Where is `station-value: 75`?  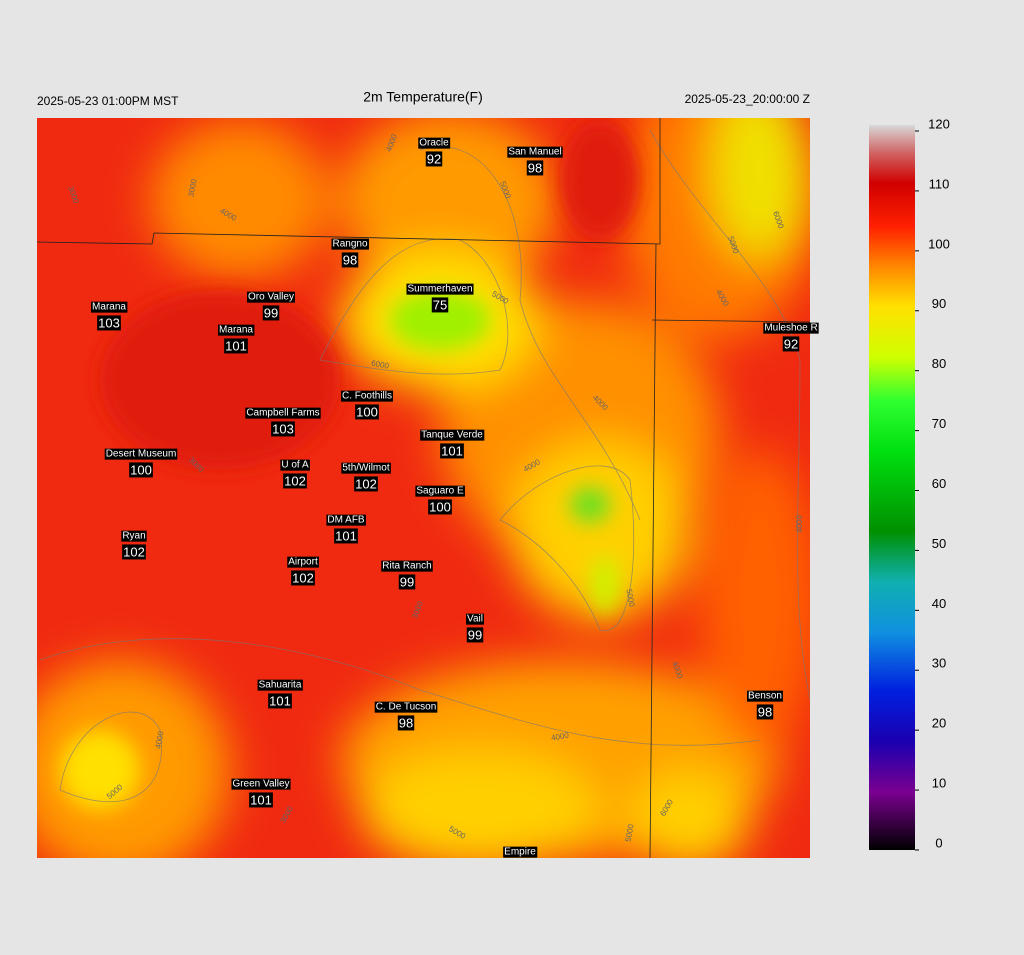 station-value: 75 is located at coordinates (440, 304).